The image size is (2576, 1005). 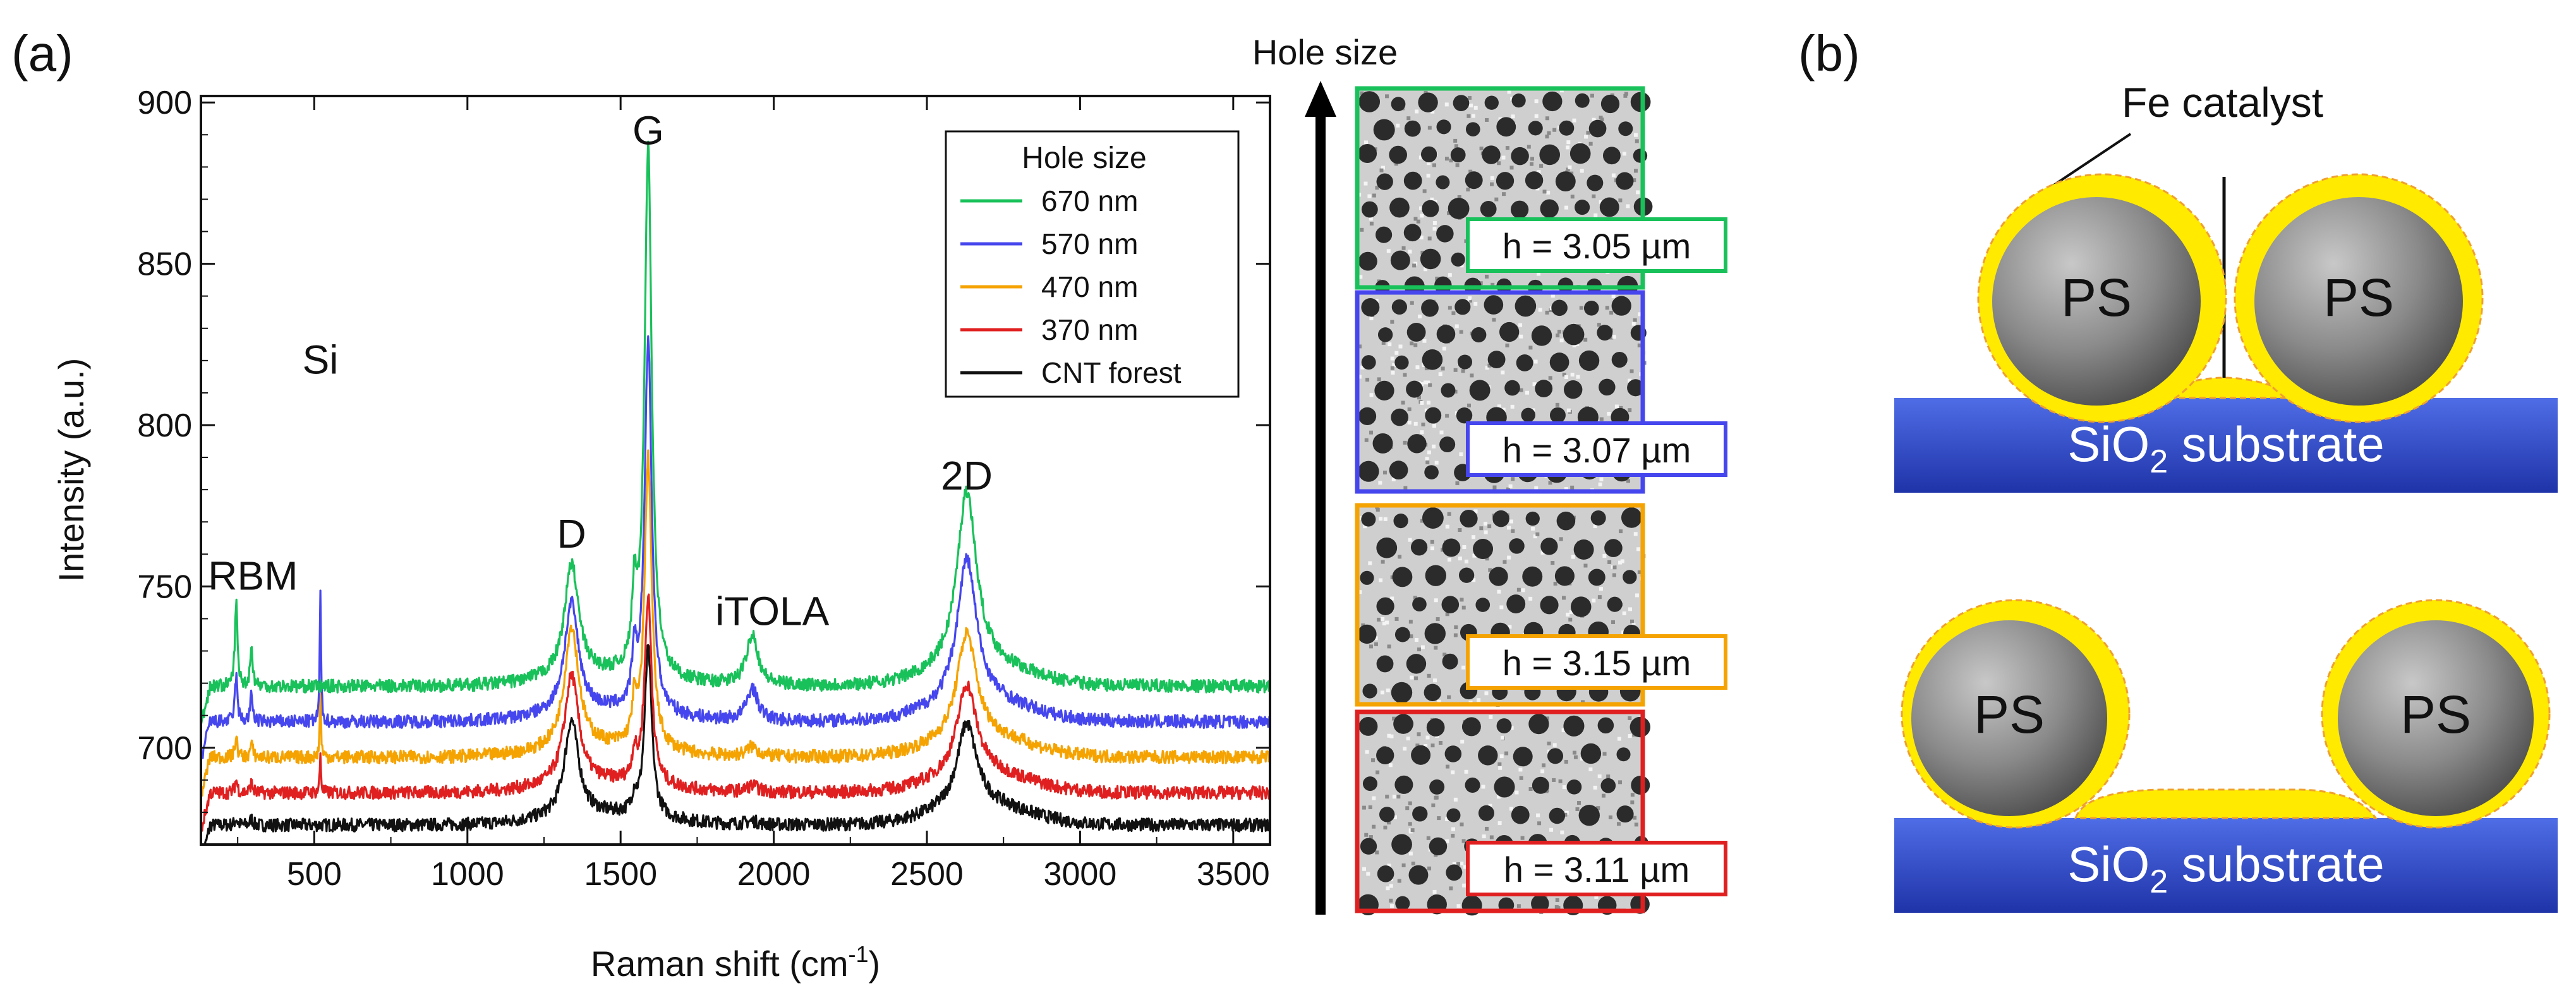 I want to click on panel-b-label: (b), so click(x=1829, y=53).